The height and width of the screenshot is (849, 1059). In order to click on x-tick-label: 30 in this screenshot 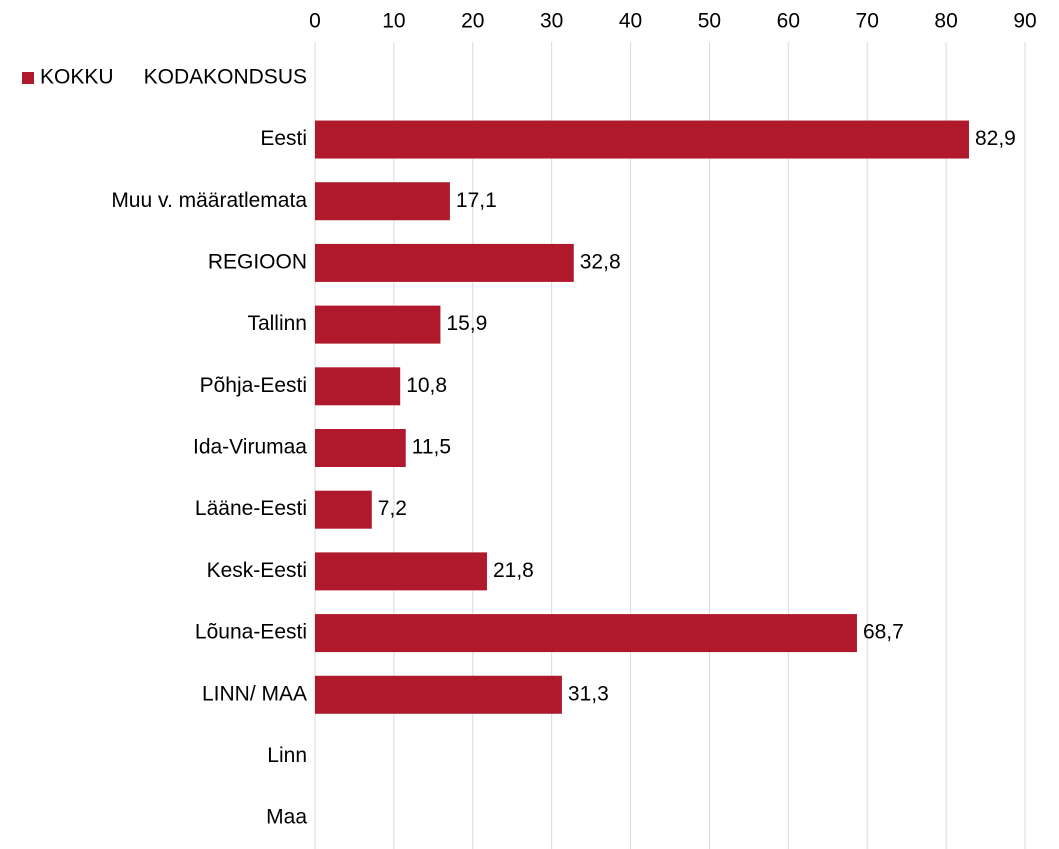, I will do `click(551, 21)`.